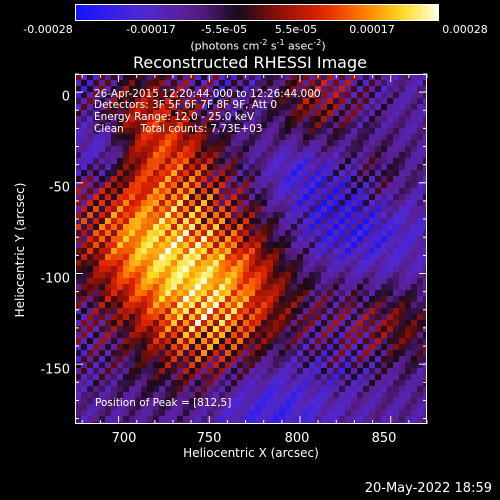 The image size is (500, 500). I want to click on colorbar-tick-label: -0.00017, so click(151, 29).